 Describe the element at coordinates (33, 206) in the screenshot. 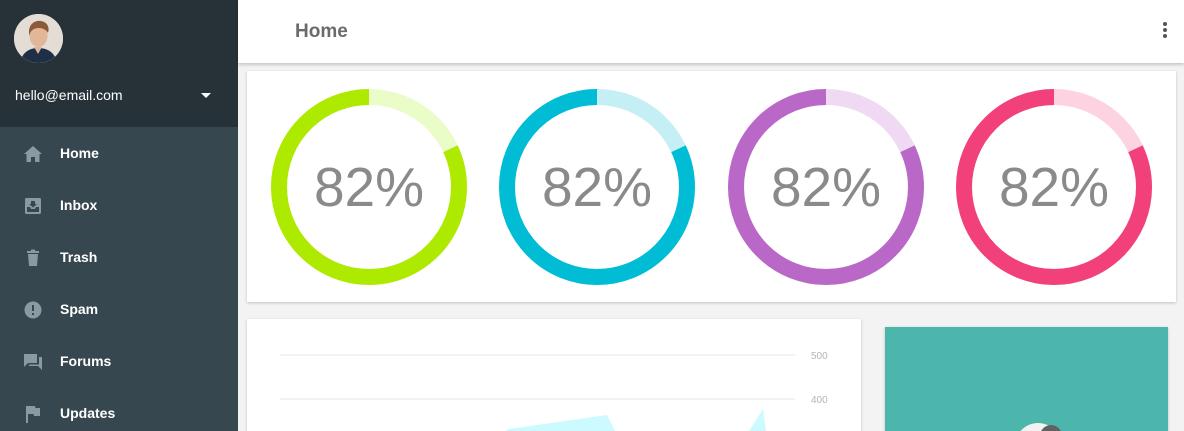

I see `inbox-icon` at that location.